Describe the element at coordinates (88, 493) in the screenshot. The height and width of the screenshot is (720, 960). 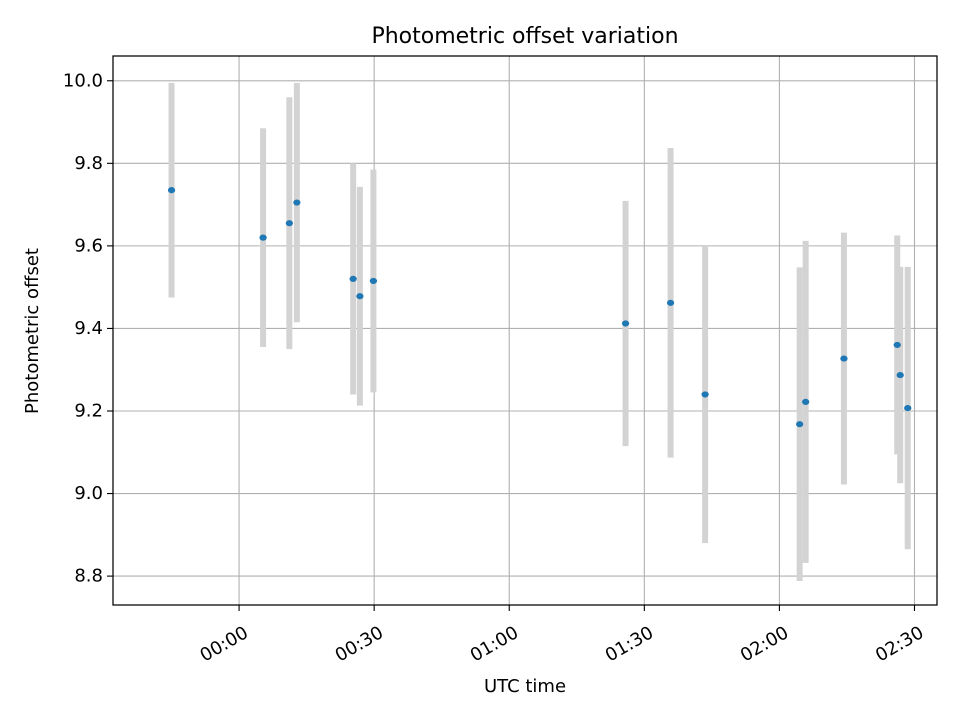
I see `y-tick-label: 9.0` at that location.